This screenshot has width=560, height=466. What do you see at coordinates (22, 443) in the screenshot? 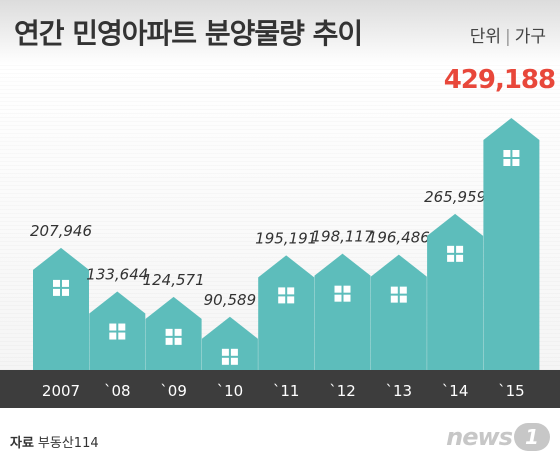
I see `source-label: 자료` at bounding box center [22, 443].